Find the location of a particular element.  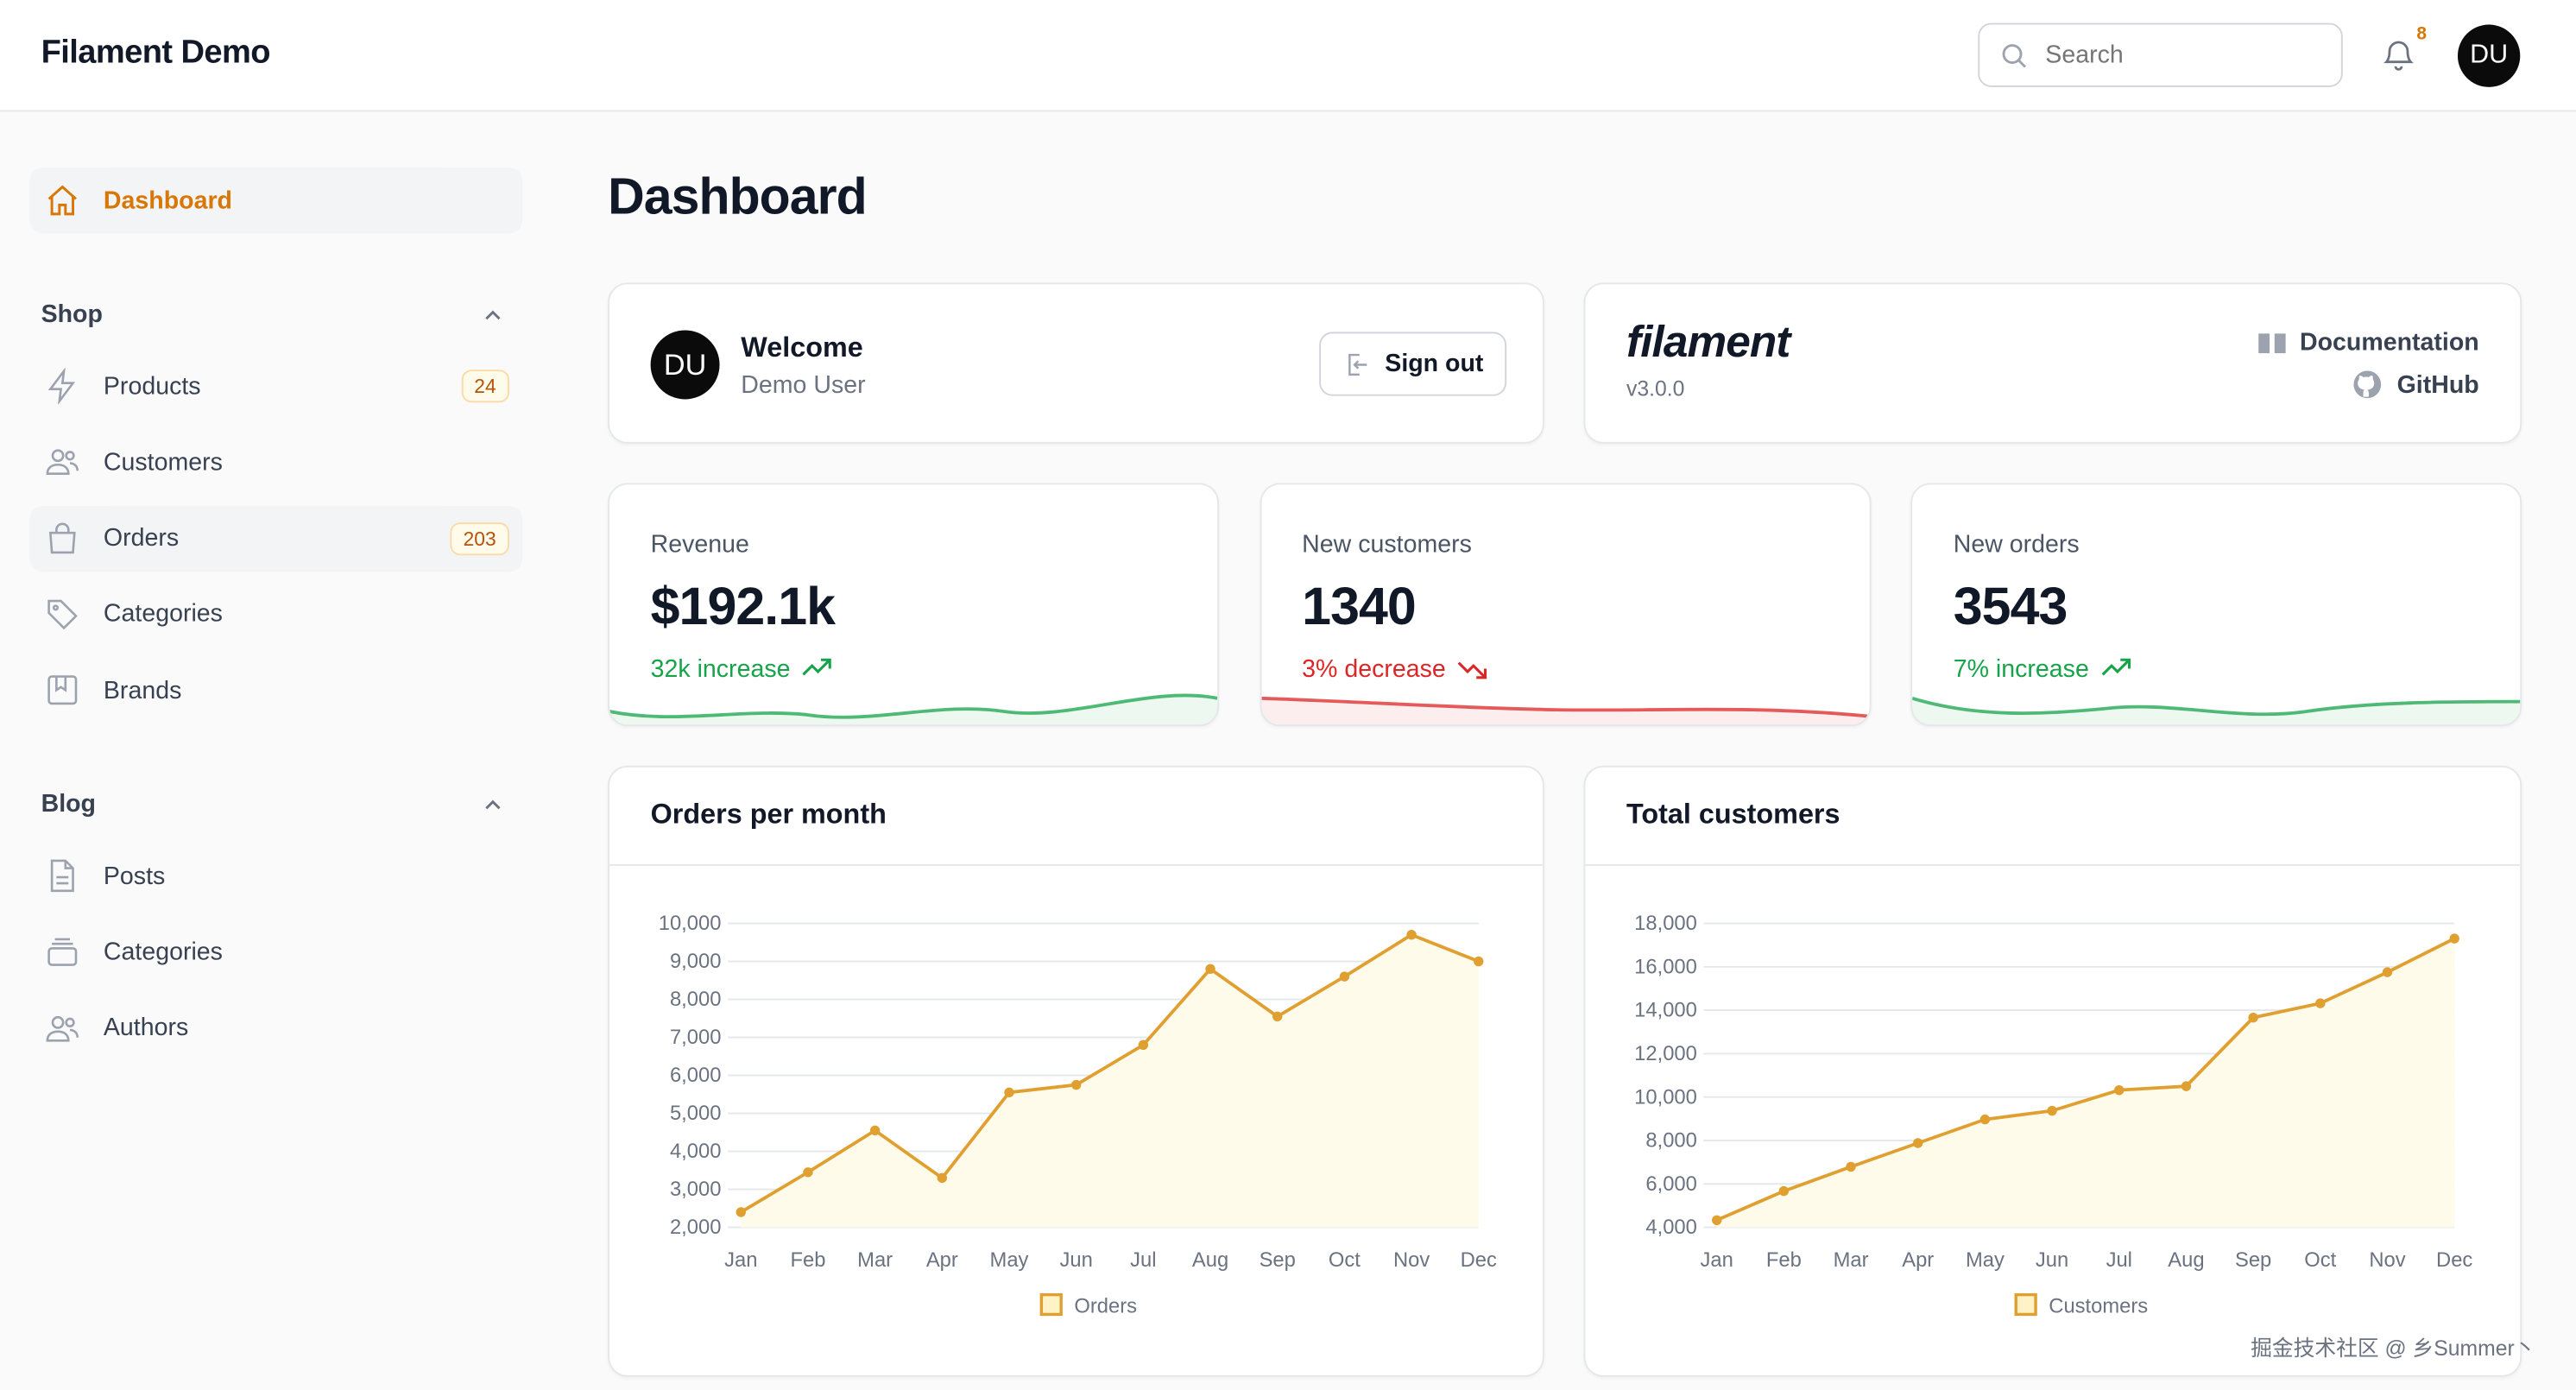

stat-trend: 7% increase is located at coordinates (2043, 668).